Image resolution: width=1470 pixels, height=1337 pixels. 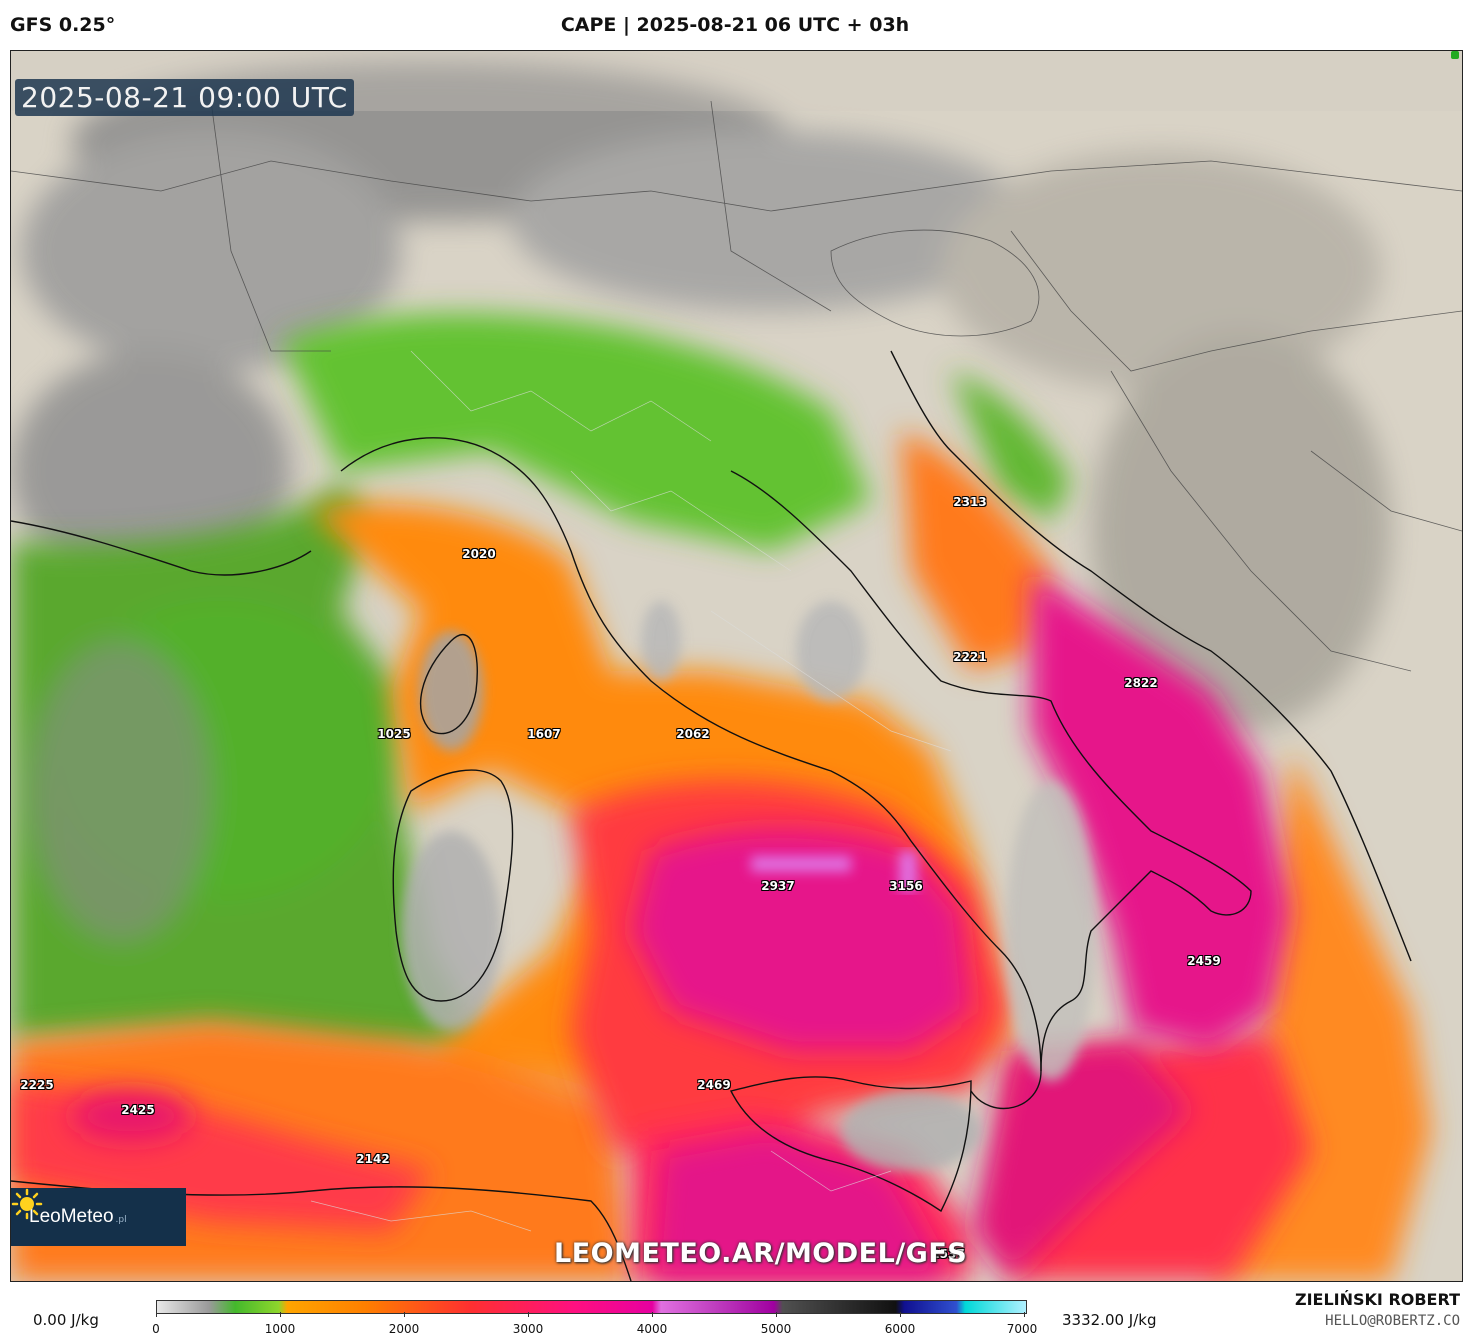 I want to click on chart-title: CAPE | 2025-08-21 06 UTC + 03h, so click(x=735, y=25).